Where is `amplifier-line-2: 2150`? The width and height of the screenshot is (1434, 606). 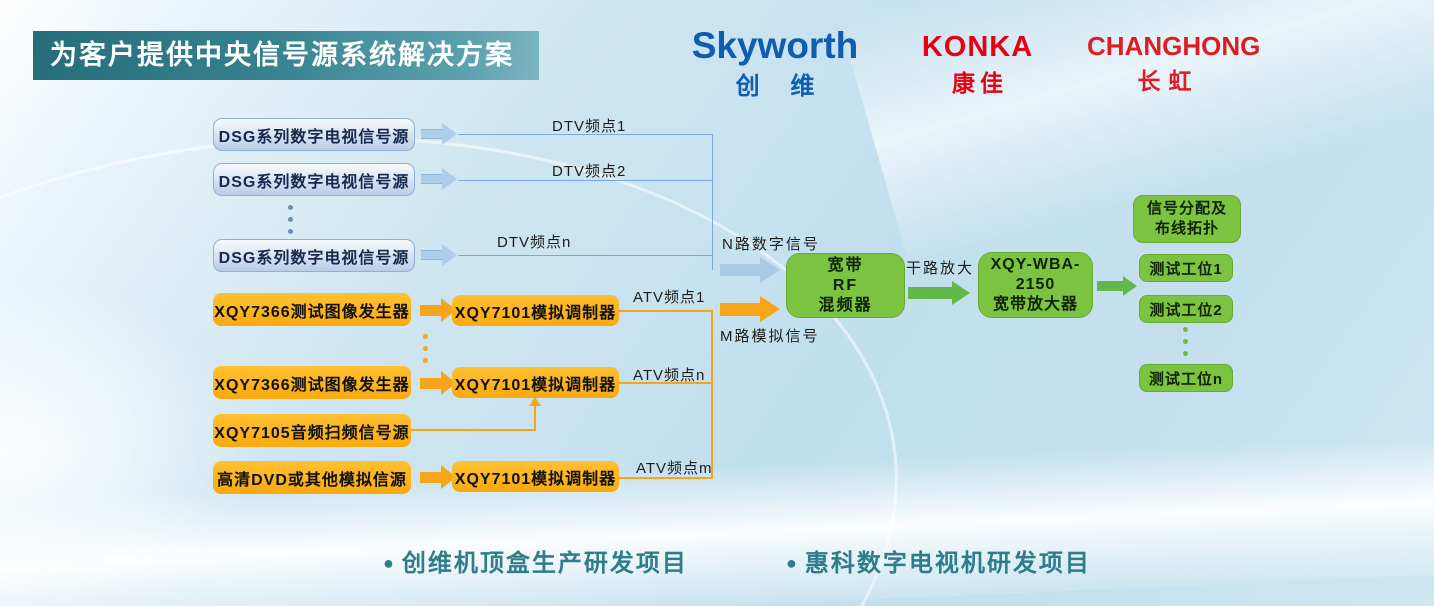 amplifier-line-2: 2150 is located at coordinates (1035, 284).